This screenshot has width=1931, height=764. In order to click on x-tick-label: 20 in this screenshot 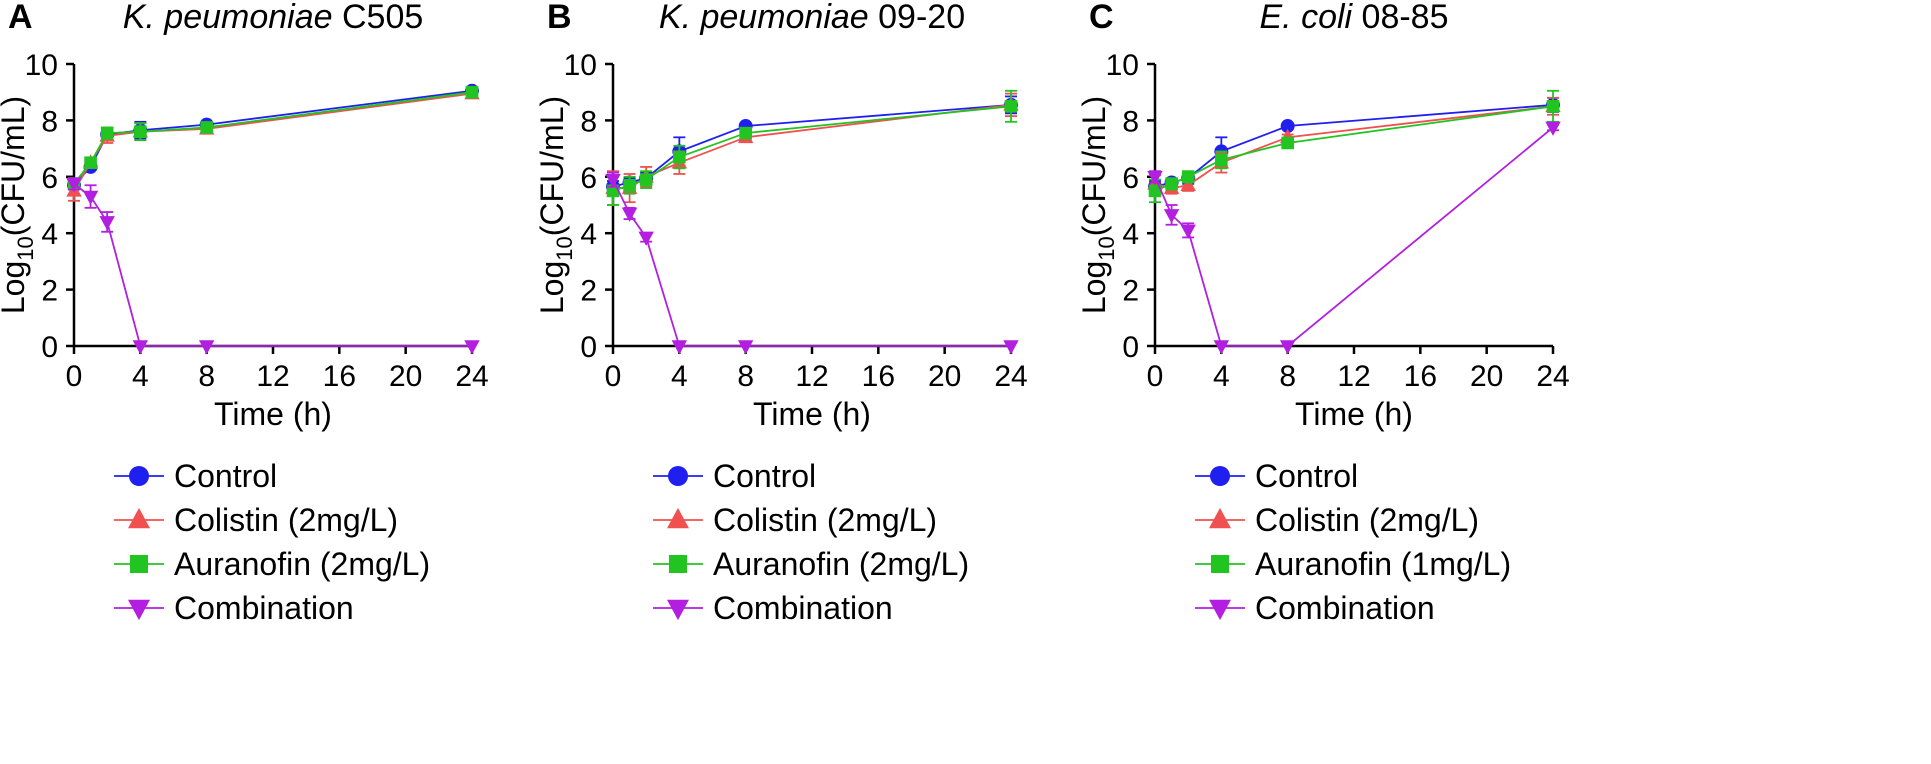, I will do `click(1486, 376)`.